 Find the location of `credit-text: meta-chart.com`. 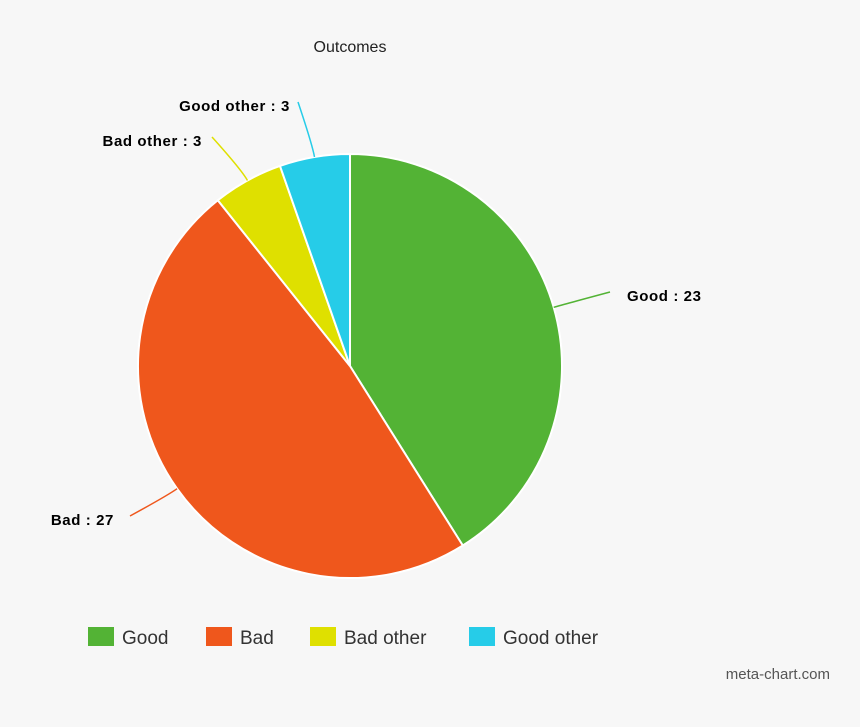

credit-text: meta-chart.com is located at coordinates (778, 674).